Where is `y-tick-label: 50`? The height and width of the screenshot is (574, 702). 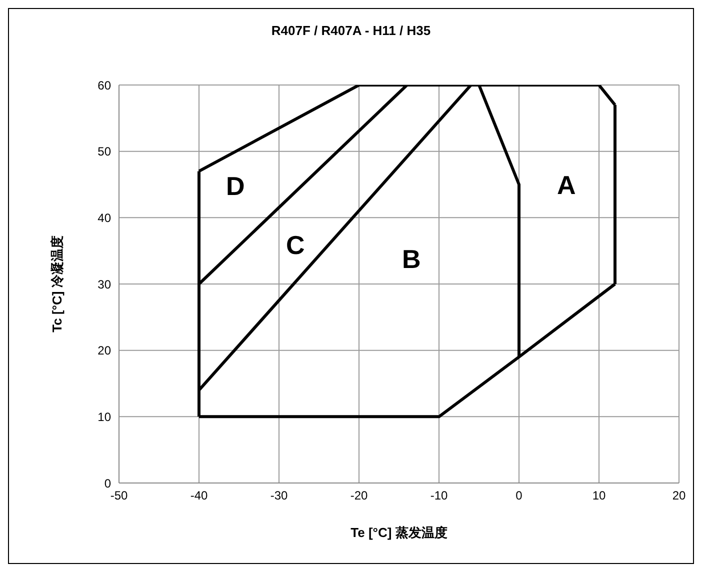 y-tick-label: 50 is located at coordinates (105, 151).